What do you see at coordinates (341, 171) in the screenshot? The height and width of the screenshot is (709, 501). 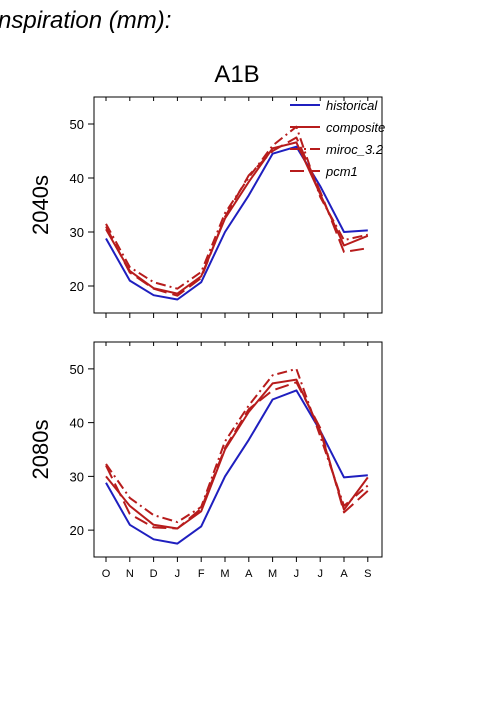 I see `legend-entry: pcm1` at bounding box center [341, 171].